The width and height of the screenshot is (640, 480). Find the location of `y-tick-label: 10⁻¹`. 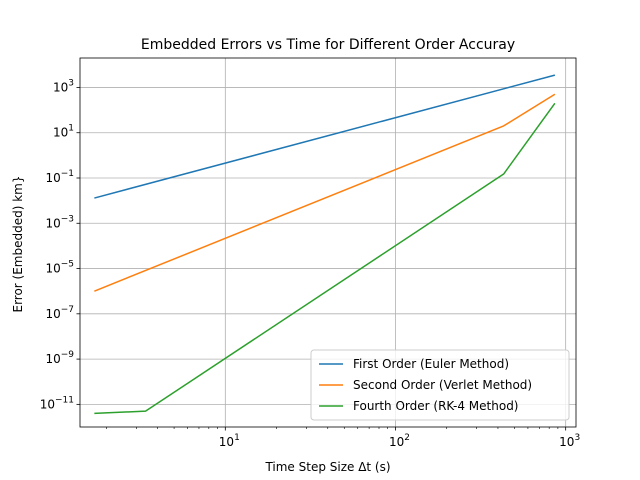

y-tick-label: 10⁻¹ is located at coordinates (59, 177).